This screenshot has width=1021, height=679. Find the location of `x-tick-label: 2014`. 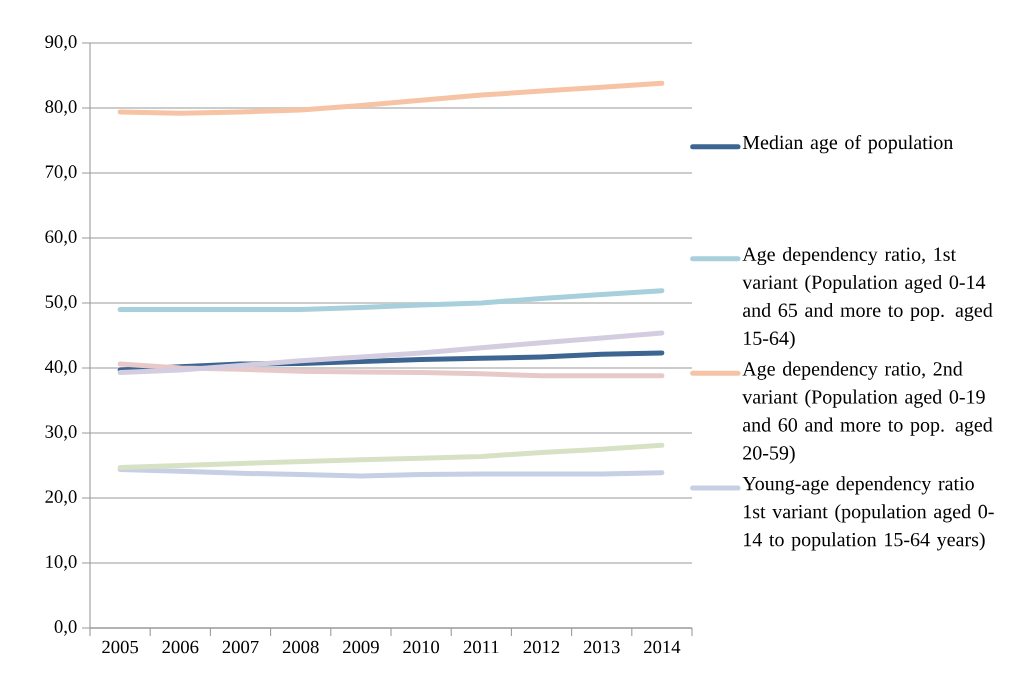

x-tick-label: 2014 is located at coordinates (662, 647).